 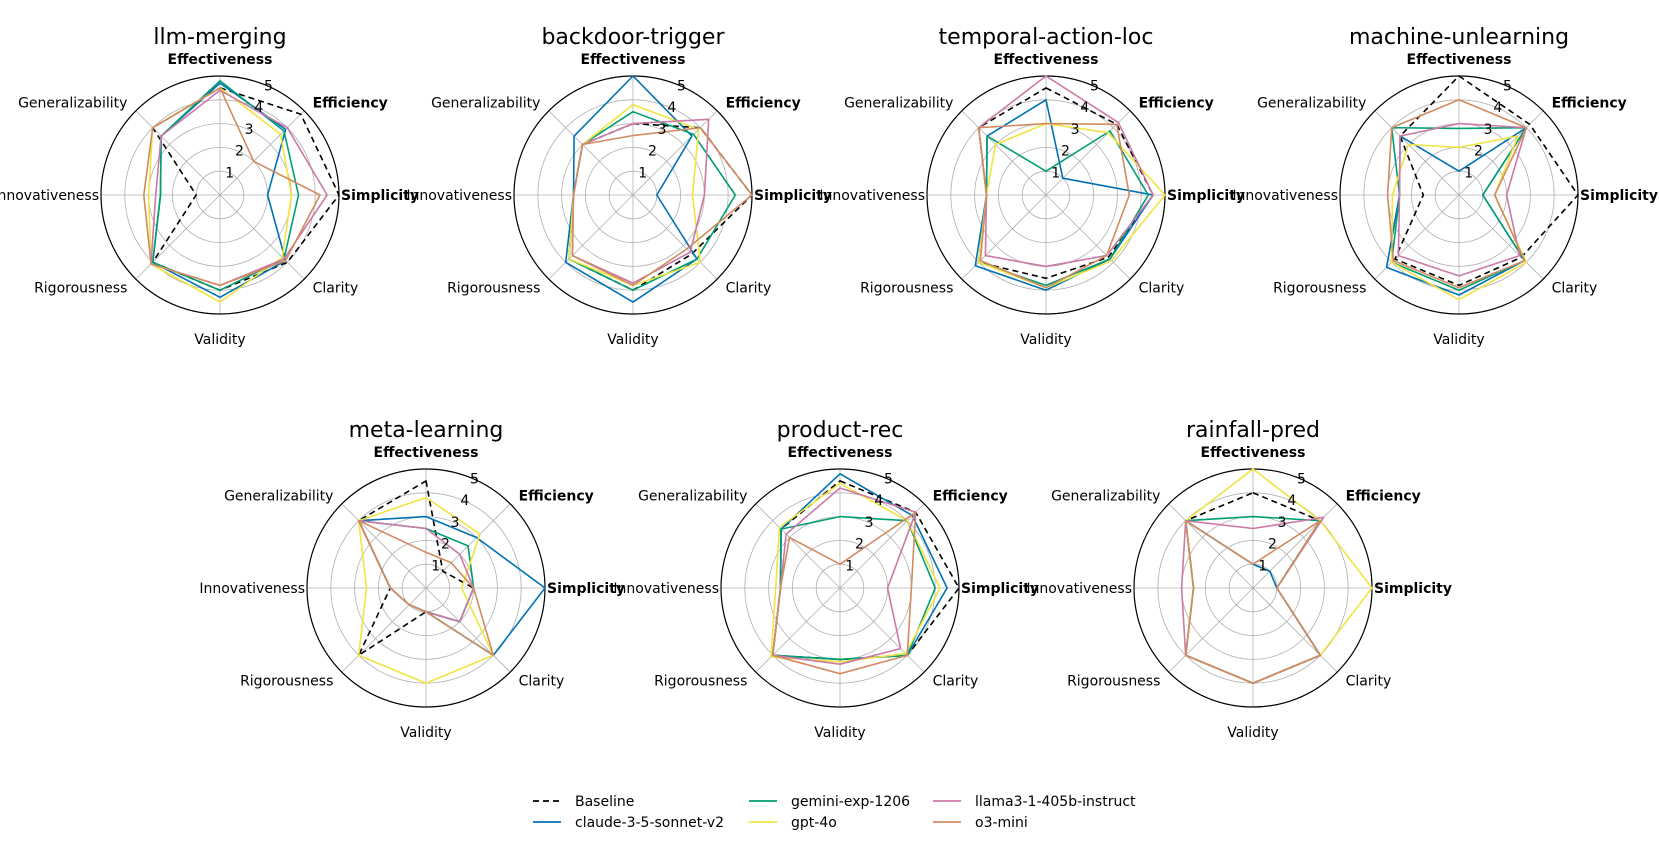 I want to click on chart-title: product-rec, so click(x=840, y=430).